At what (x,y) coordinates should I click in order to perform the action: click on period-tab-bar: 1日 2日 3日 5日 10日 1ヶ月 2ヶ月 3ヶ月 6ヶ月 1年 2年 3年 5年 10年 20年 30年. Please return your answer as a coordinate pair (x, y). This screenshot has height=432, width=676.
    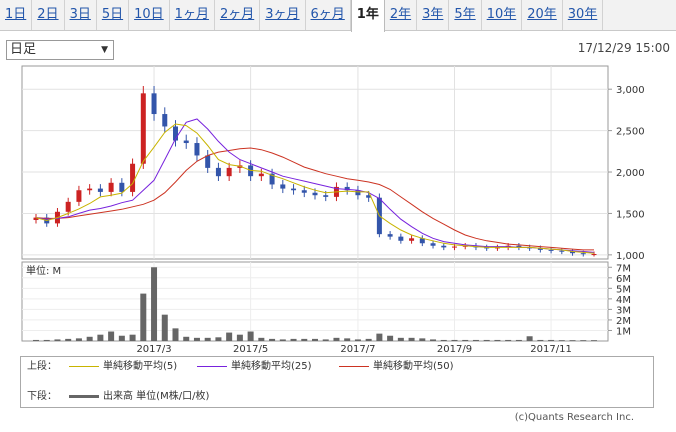
    Looking at the image, I should click on (338, 16).